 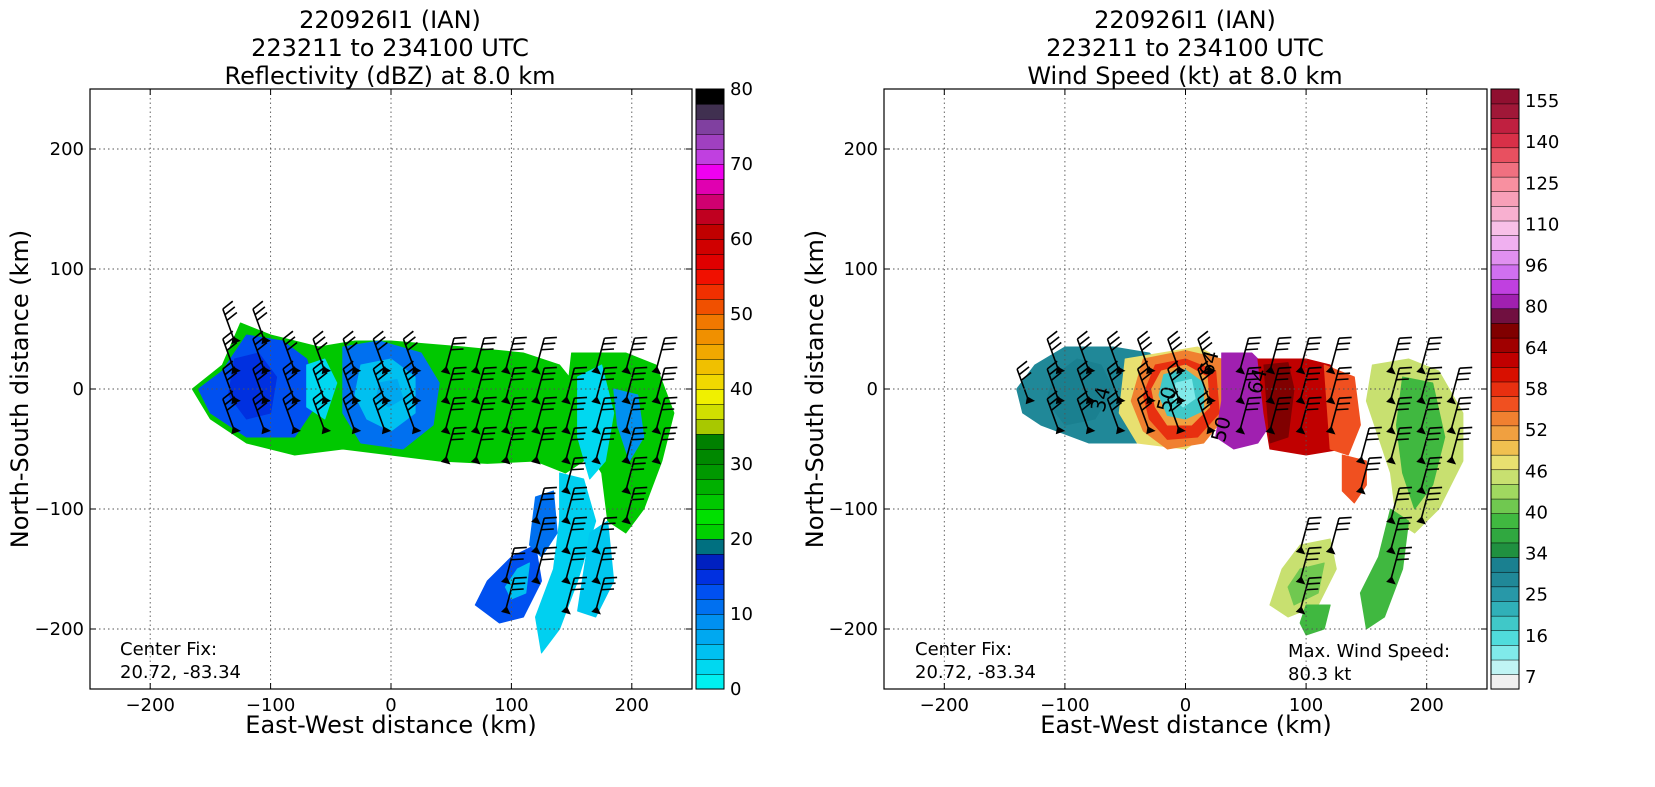 What do you see at coordinates (1536, 471) in the screenshot?
I see `colorbar-tick-label: 46` at bounding box center [1536, 471].